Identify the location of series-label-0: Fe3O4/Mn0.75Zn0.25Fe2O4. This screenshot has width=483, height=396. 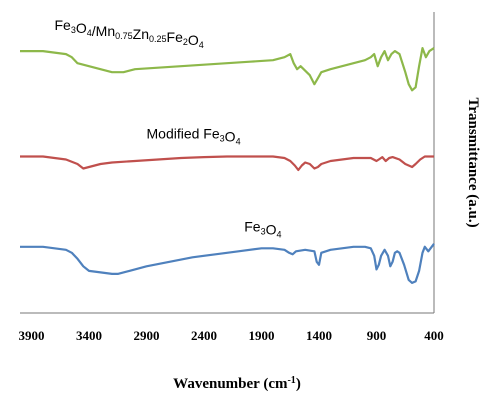
(129, 33).